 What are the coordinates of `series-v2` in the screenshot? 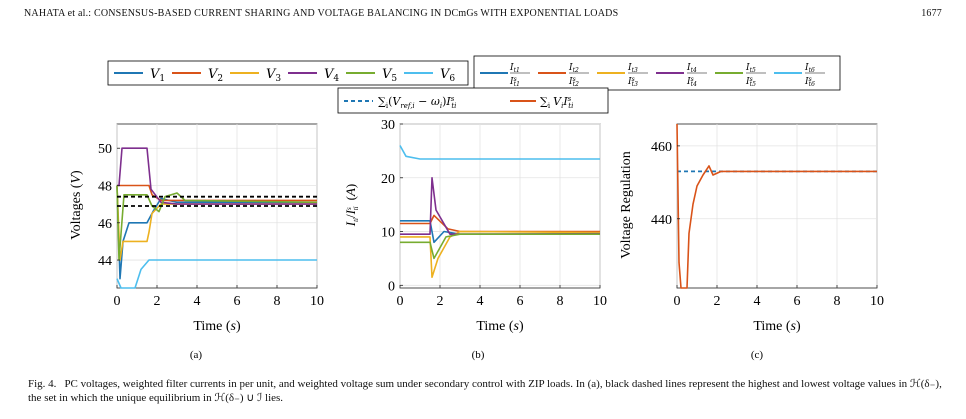 It's located at (217, 193).